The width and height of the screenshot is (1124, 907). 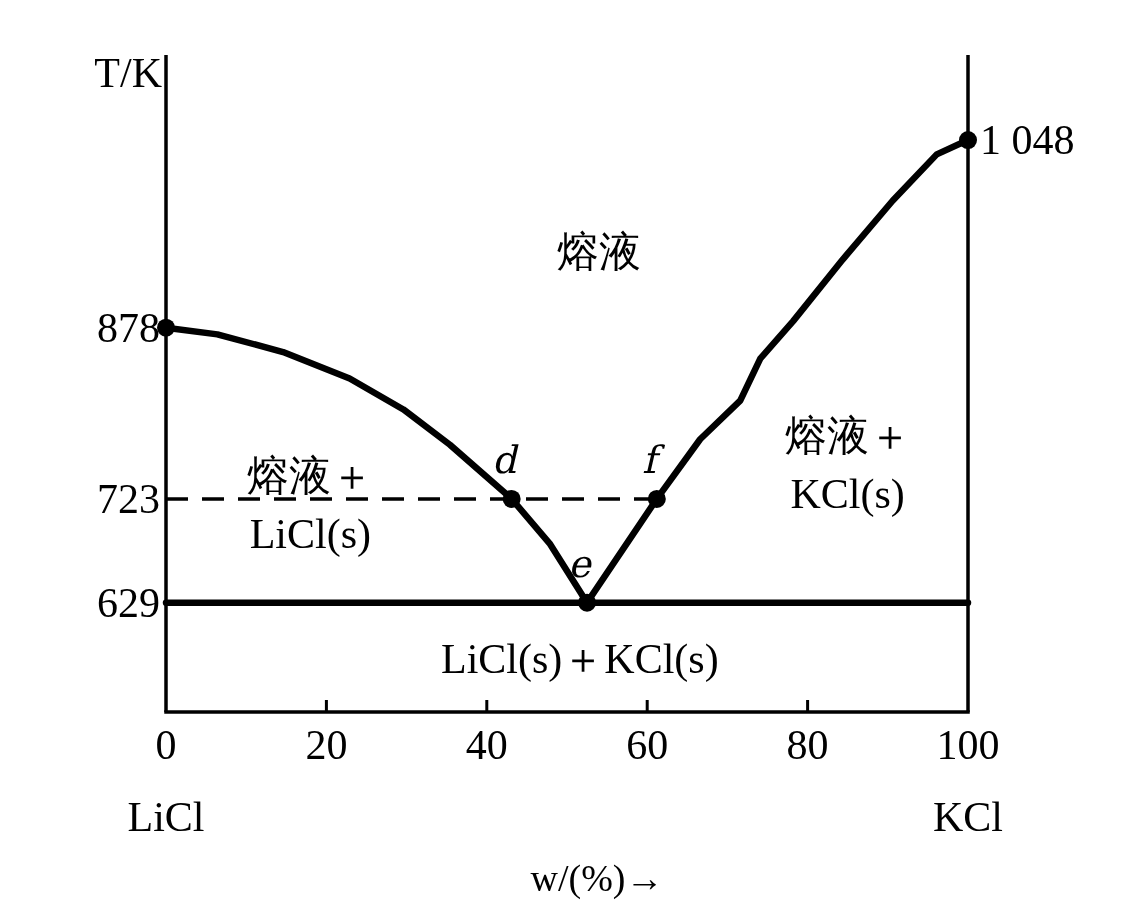 I want to click on region-label: 熔液, so click(x=599, y=252).